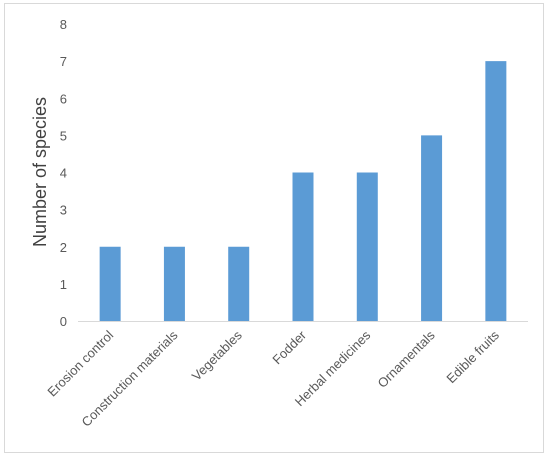 This screenshot has width=550, height=460. What do you see at coordinates (63, 321) in the screenshot?
I see `y-tick-label: 0` at bounding box center [63, 321].